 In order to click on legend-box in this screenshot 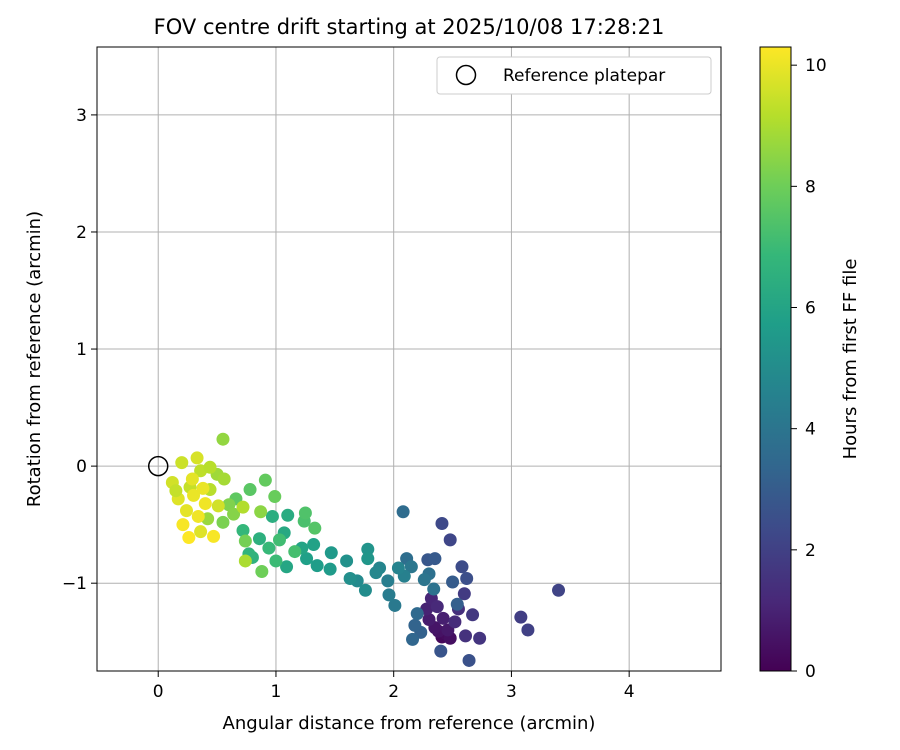, I will do `click(574, 75)`.